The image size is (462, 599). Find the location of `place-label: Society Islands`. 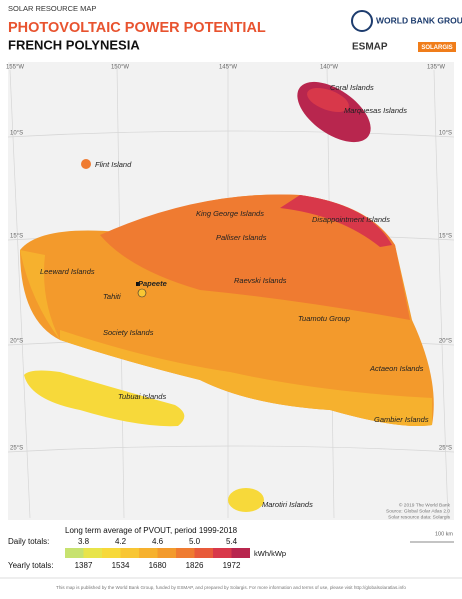

place-label: Society Islands is located at coordinates (128, 332).